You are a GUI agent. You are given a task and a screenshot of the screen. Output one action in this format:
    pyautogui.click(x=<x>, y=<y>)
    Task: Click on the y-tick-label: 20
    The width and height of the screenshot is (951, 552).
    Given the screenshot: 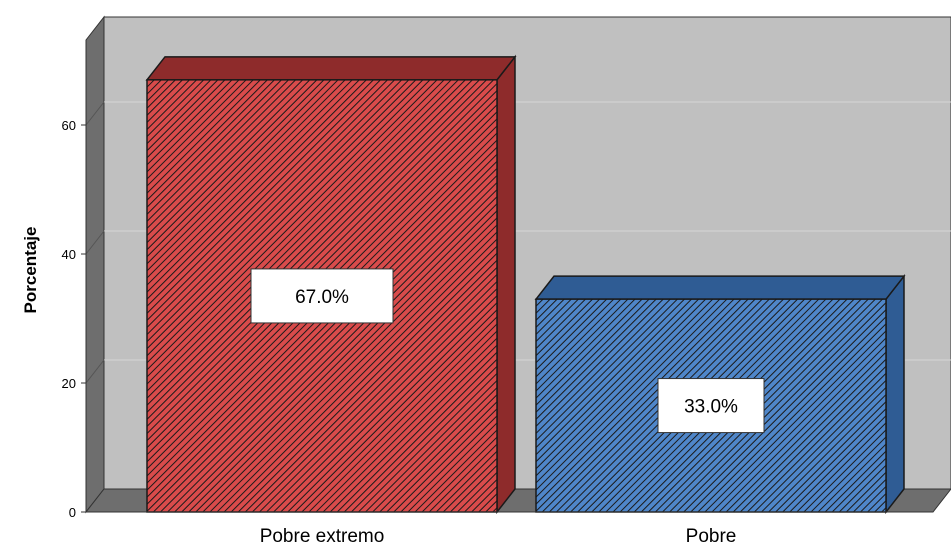 What is the action you would take?
    pyautogui.click(x=69, y=383)
    